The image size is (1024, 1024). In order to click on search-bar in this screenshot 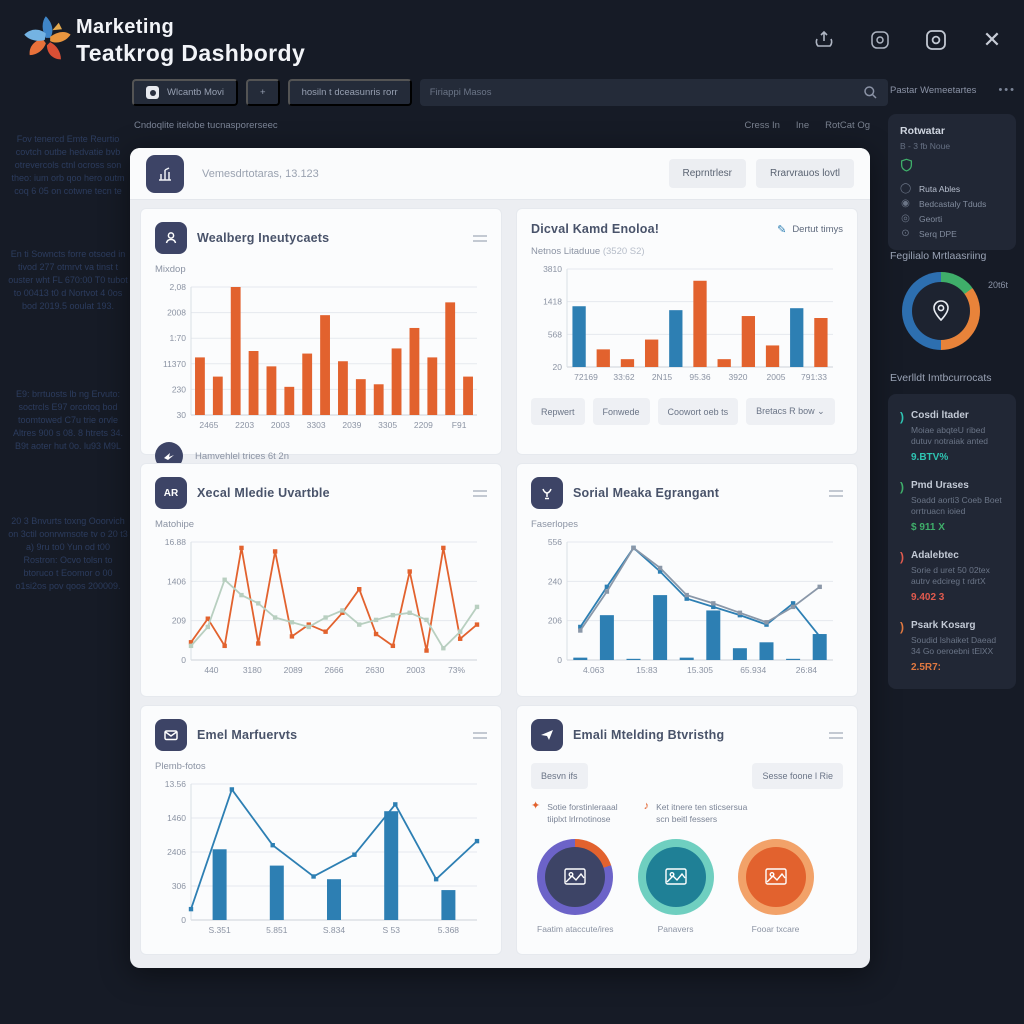, I will do `click(653, 92)`.